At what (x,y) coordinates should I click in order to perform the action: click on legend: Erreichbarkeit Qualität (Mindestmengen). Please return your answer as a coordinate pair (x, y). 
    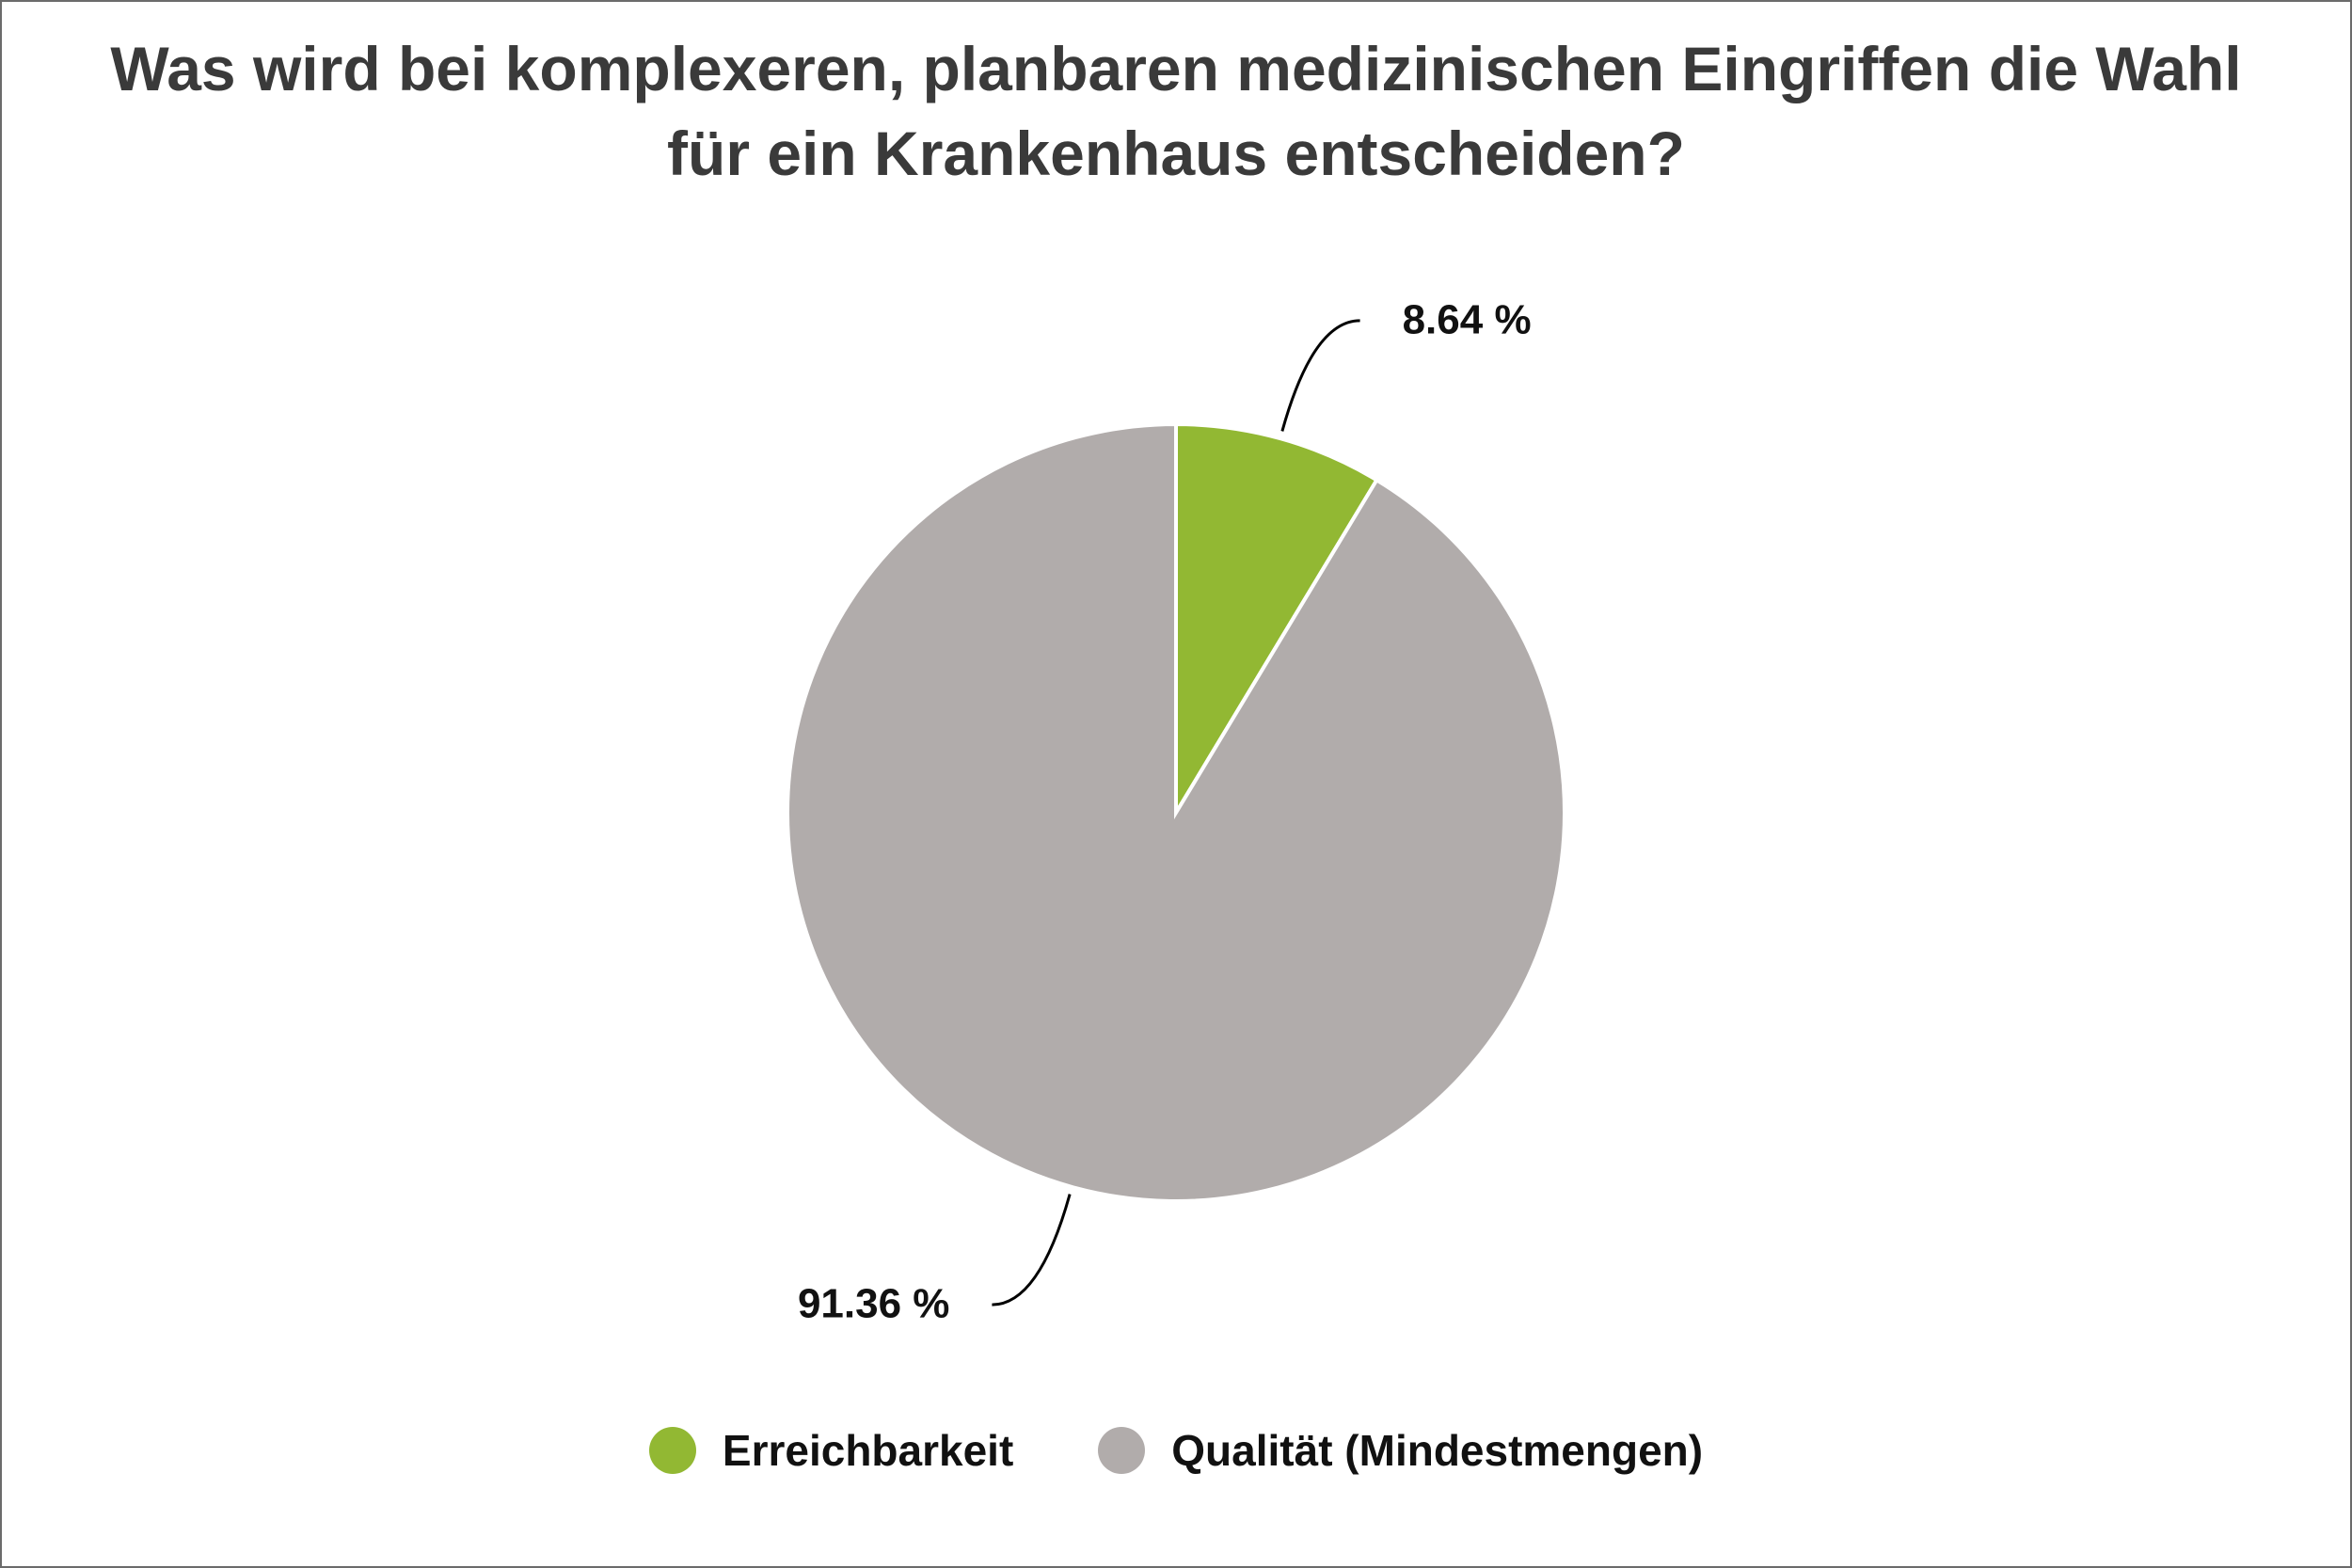
    Looking at the image, I should click on (1176, 1450).